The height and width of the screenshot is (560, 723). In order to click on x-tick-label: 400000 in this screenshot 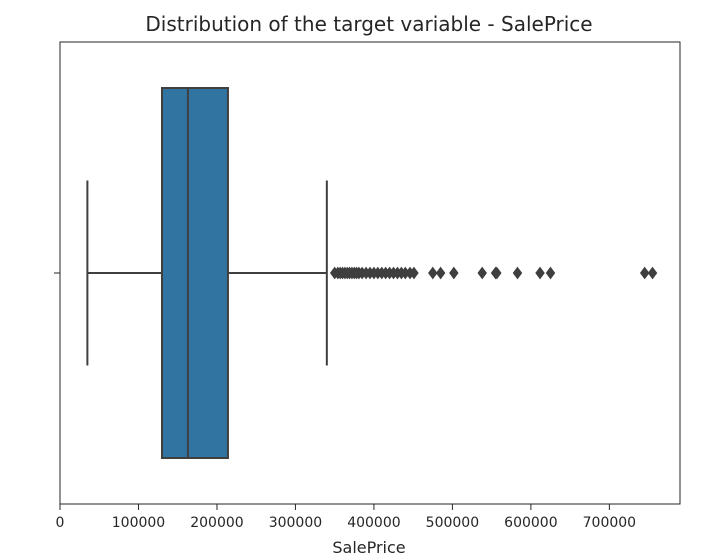, I will do `click(373, 523)`.